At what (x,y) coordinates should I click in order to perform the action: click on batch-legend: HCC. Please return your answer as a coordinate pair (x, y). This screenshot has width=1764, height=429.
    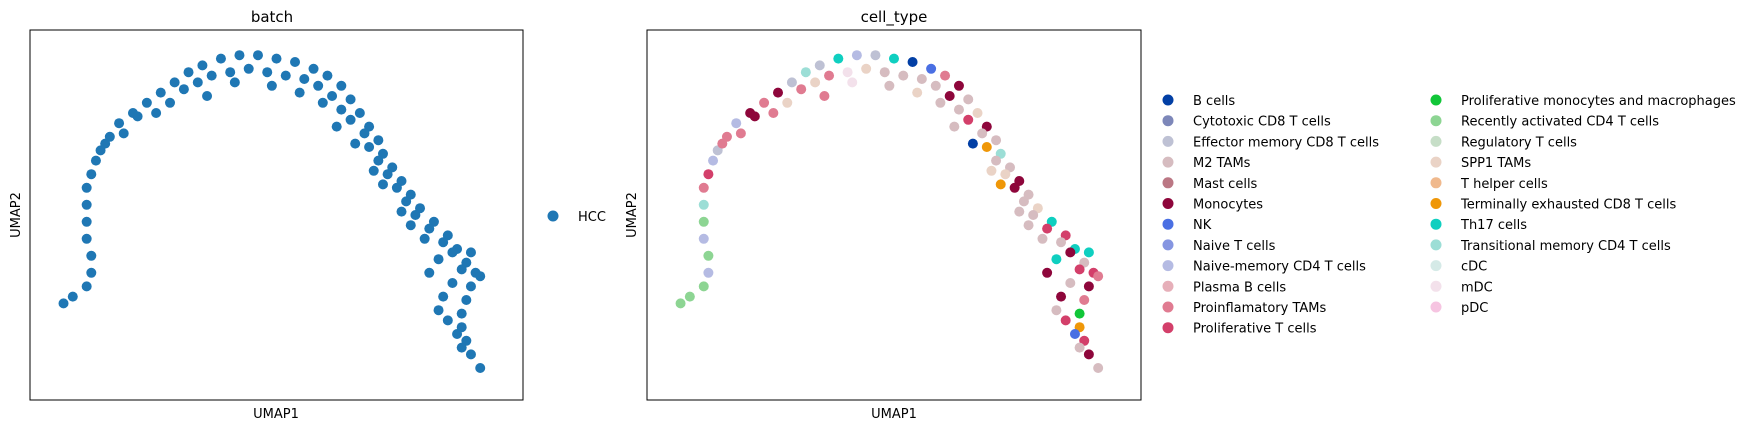
    Looking at the image, I should click on (576, 217).